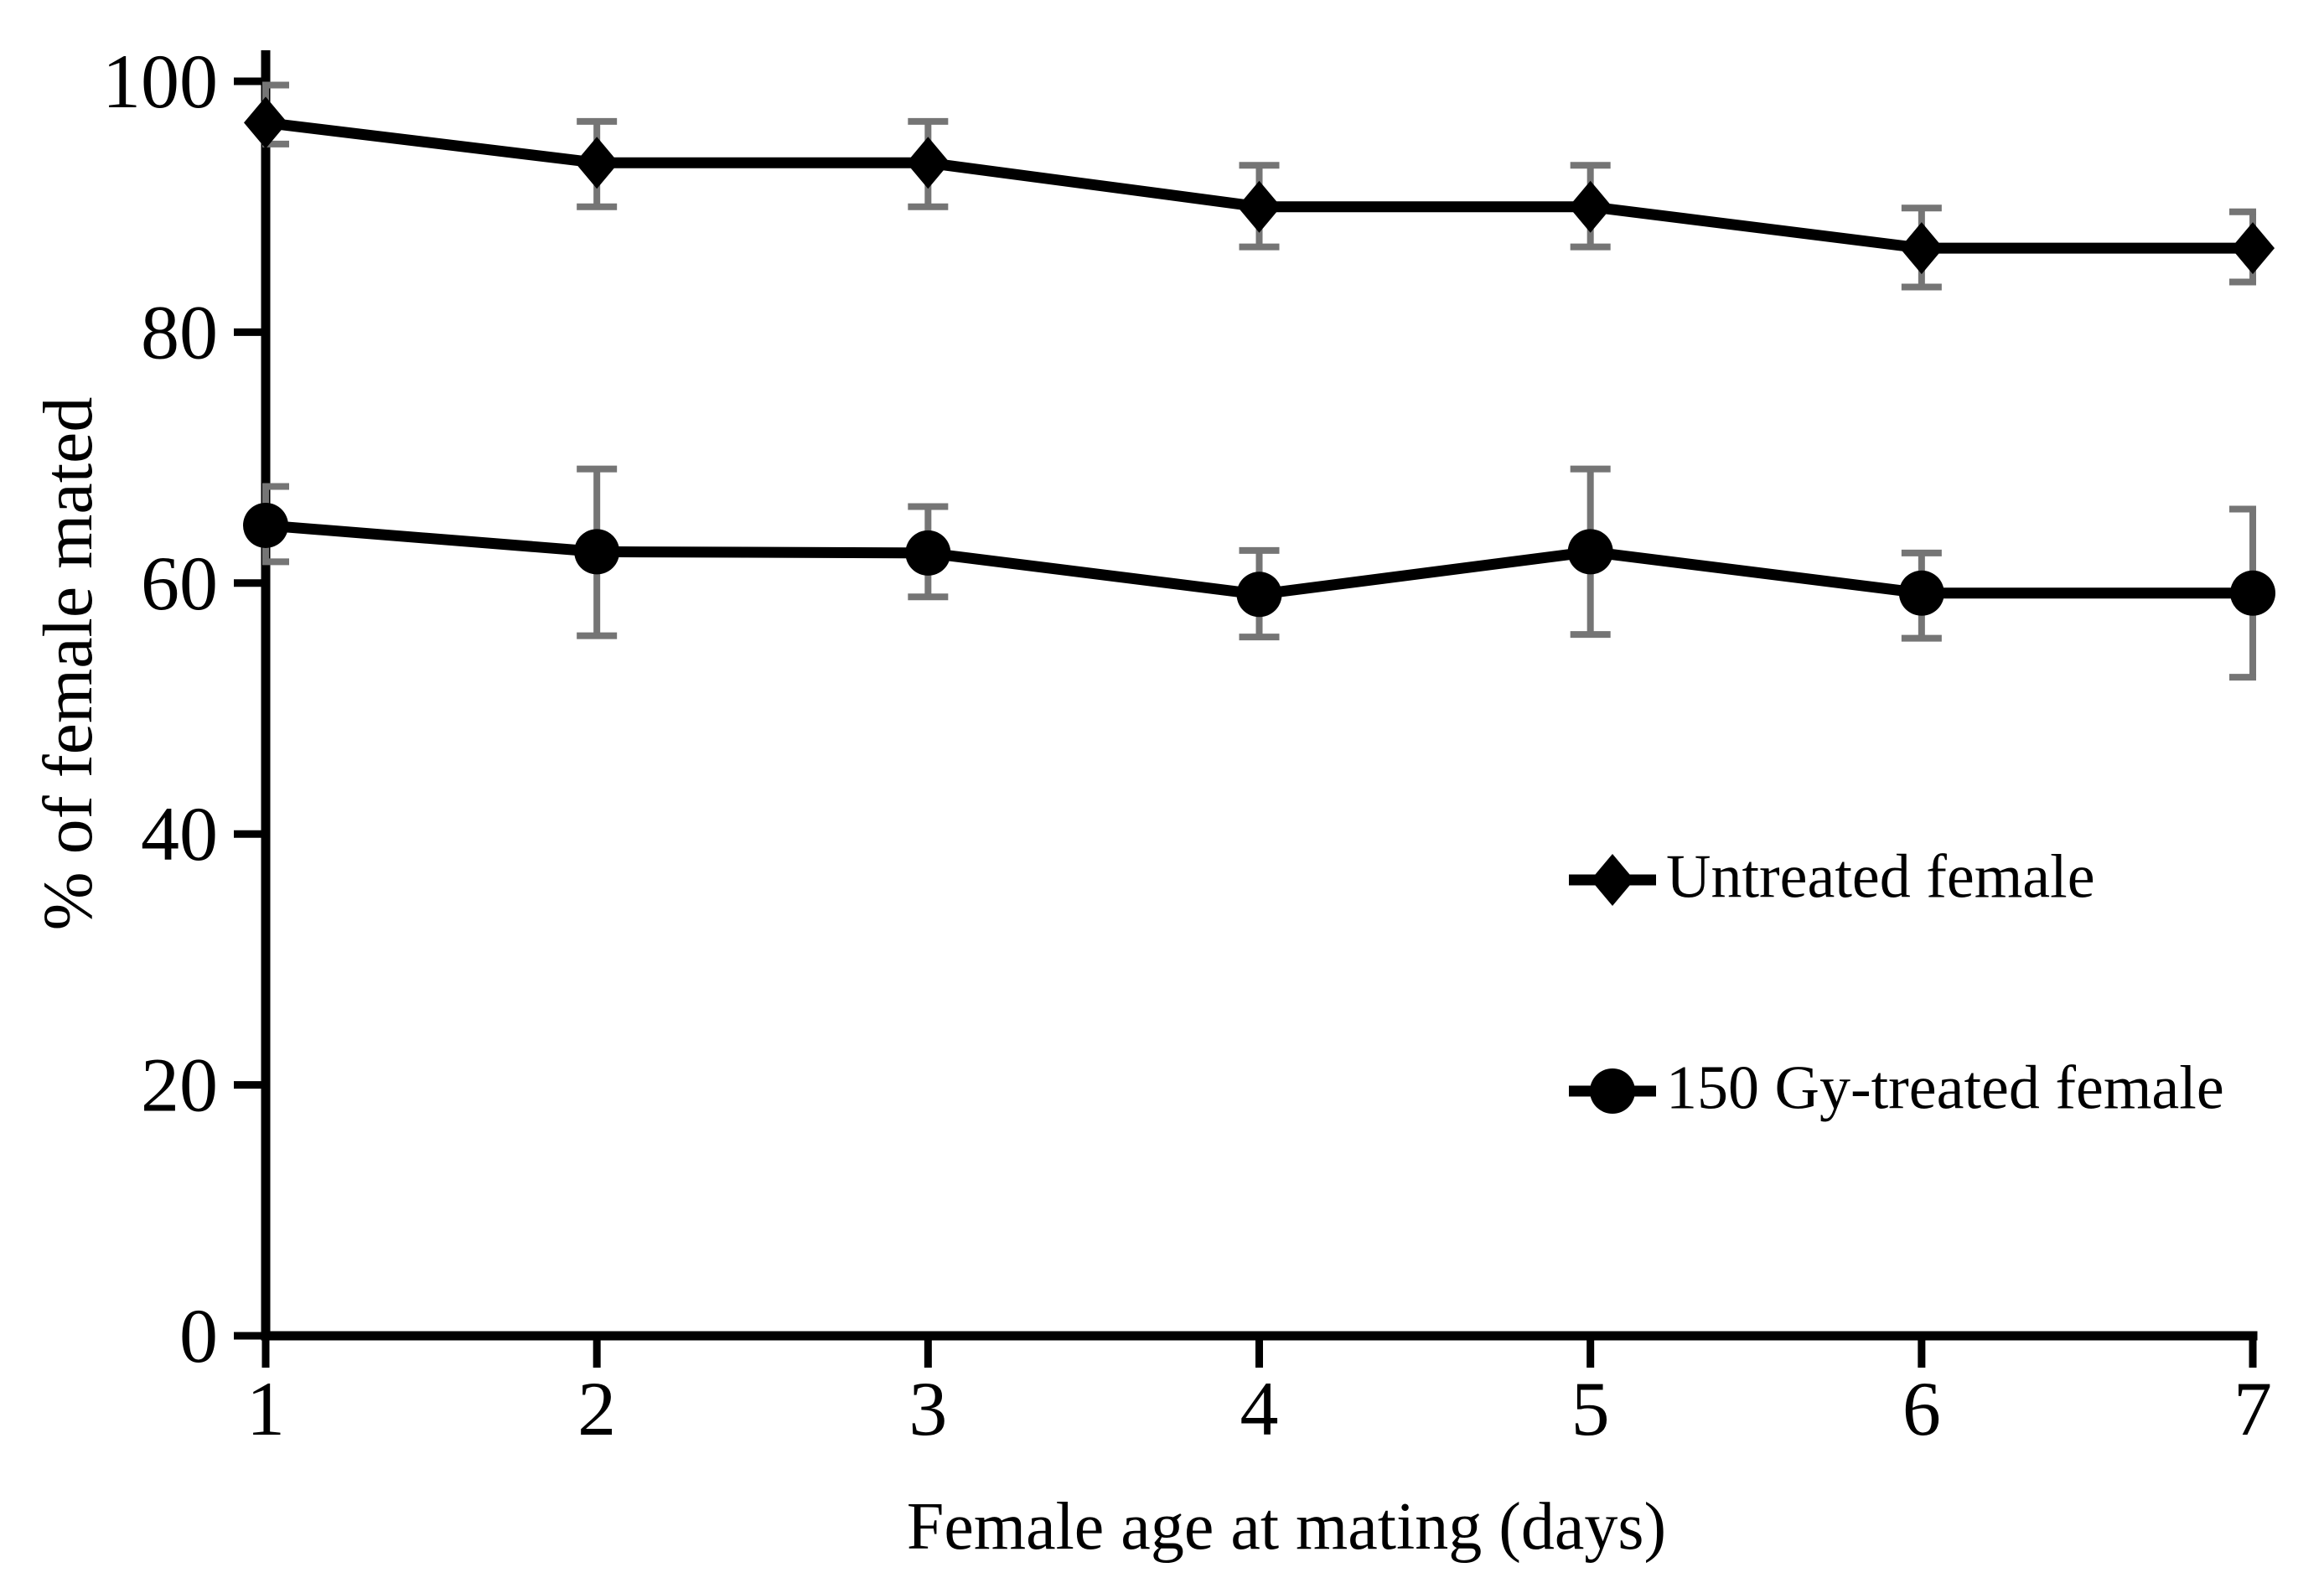  What do you see at coordinates (1613, 984) in the screenshot?
I see `legend` at bounding box center [1613, 984].